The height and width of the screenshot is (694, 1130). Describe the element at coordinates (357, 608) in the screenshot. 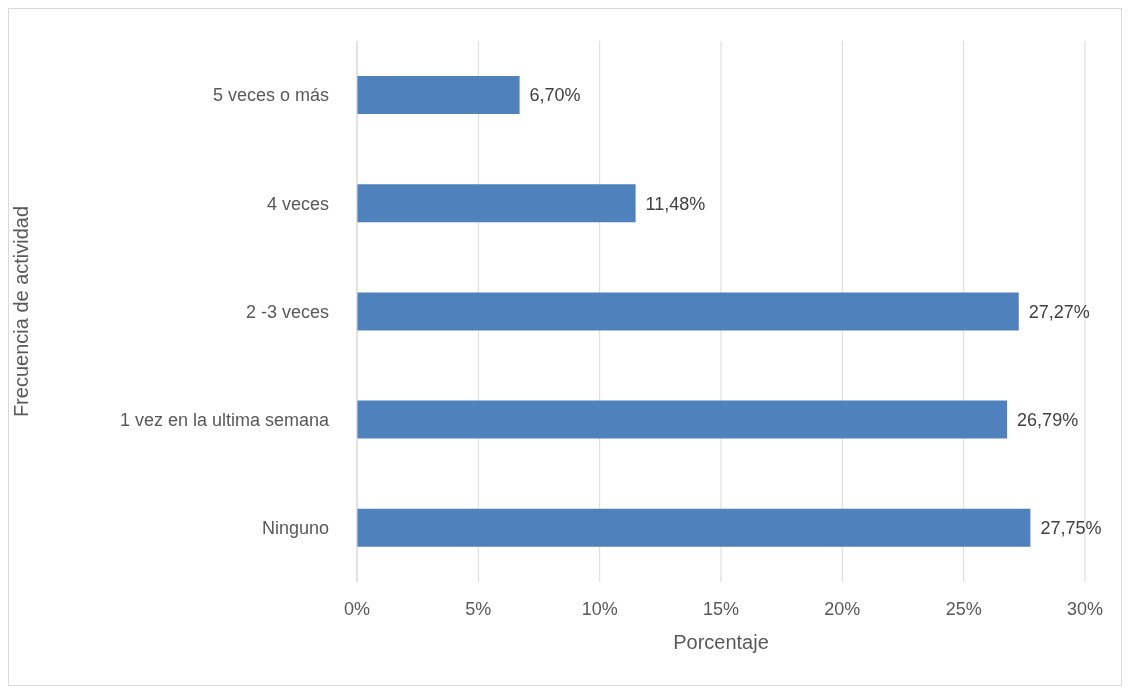

I see `x-tick-label: 0%` at that location.